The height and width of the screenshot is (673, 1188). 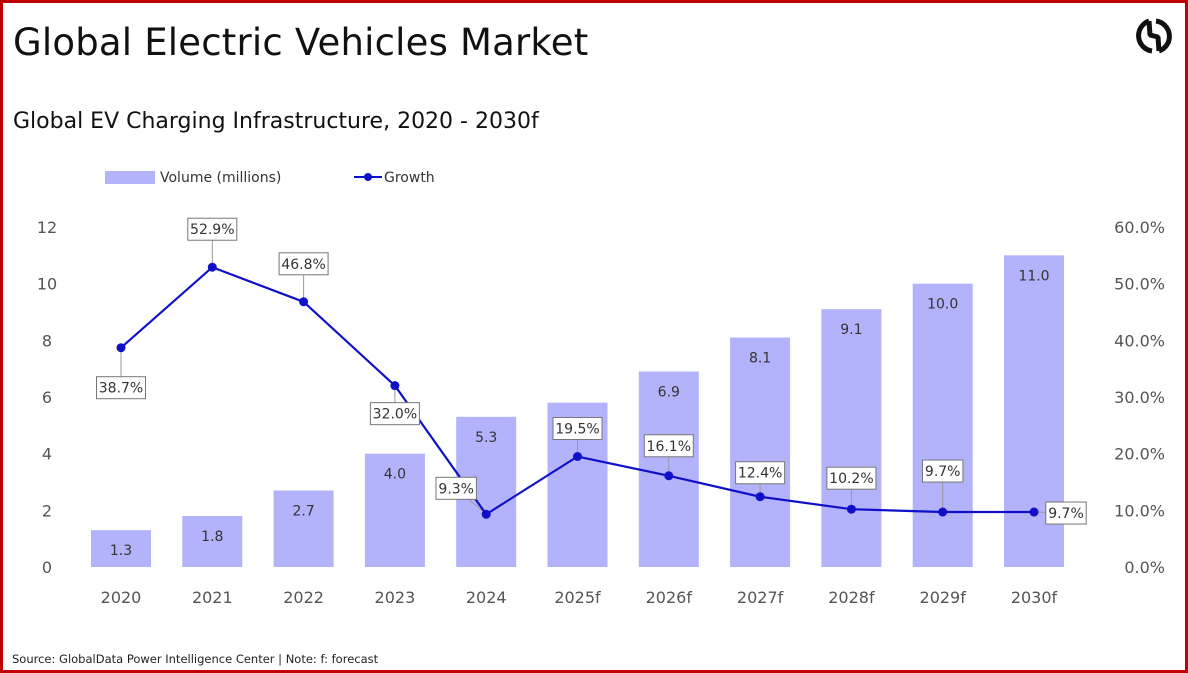 What do you see at coordinates (1139, 510) in the screenshot?
I see `y-right-tick-label: 10.0%` at bounding box center [1139, 510].